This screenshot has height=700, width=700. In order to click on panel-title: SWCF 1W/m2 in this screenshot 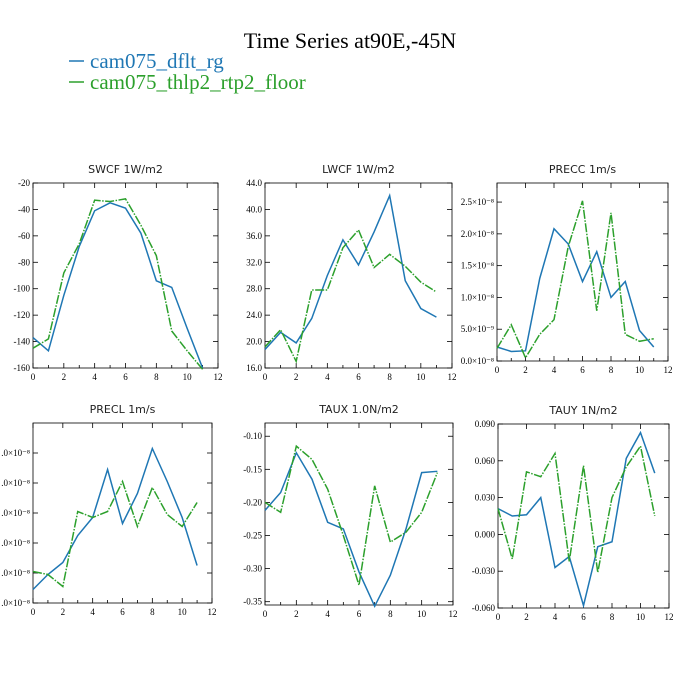, I will do `click(125, 169)`.